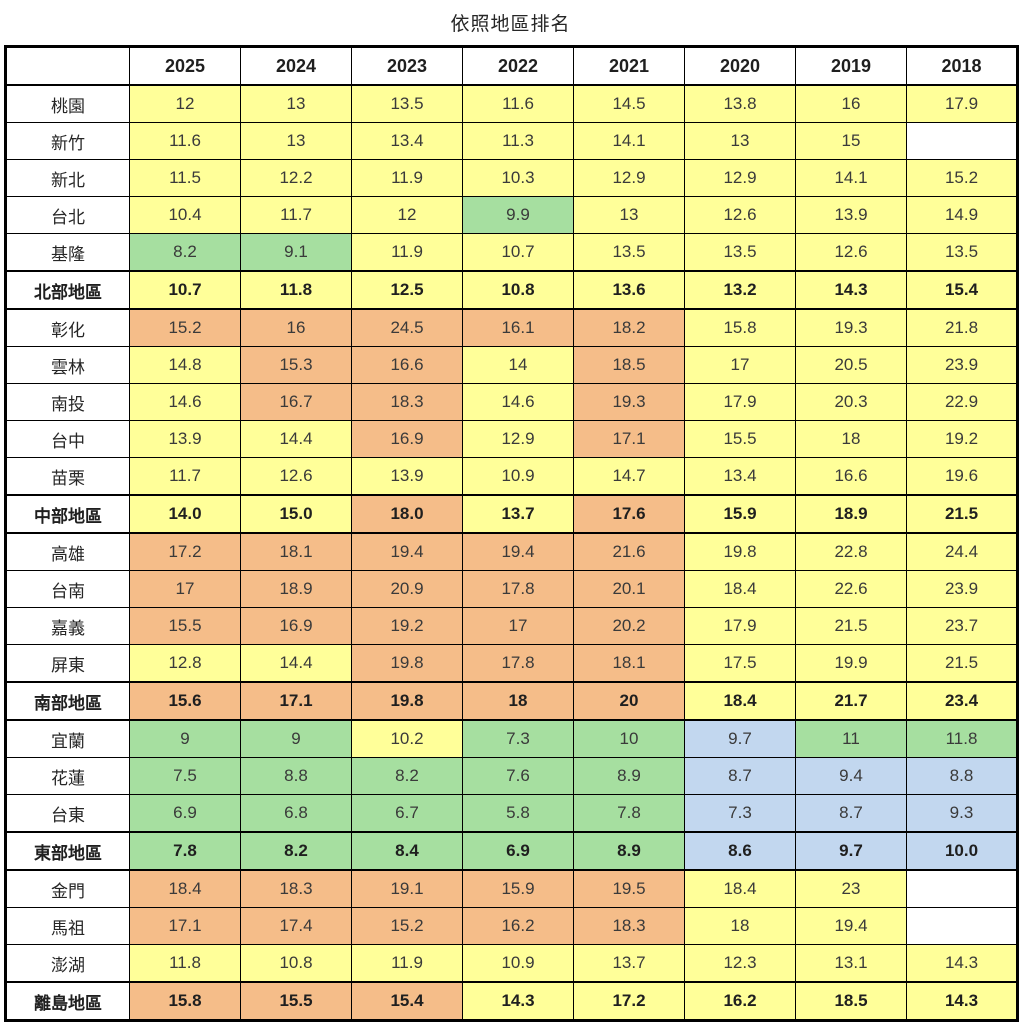  I want to click on cell: 15.4, so click(962, 290).